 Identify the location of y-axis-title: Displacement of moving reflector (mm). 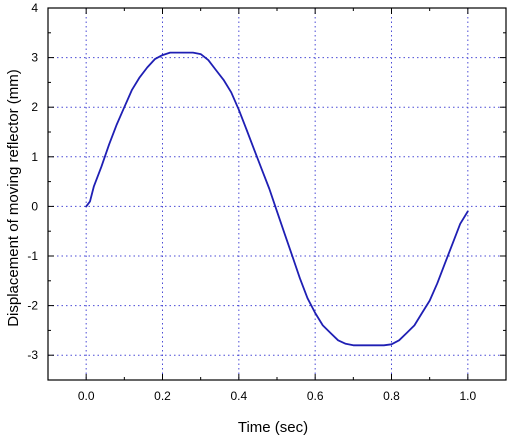
(13, 198).